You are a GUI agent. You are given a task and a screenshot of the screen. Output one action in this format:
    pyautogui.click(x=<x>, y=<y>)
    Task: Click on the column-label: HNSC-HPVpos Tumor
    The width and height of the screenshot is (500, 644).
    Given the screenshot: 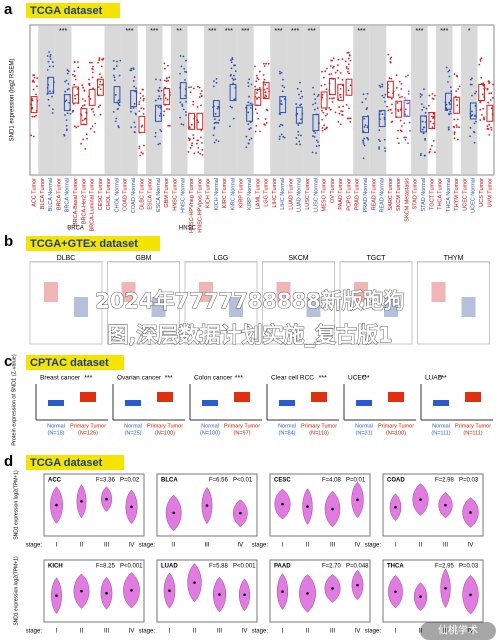 What is the action you would take?
    pyautogui.click(x=200, y=205)
    